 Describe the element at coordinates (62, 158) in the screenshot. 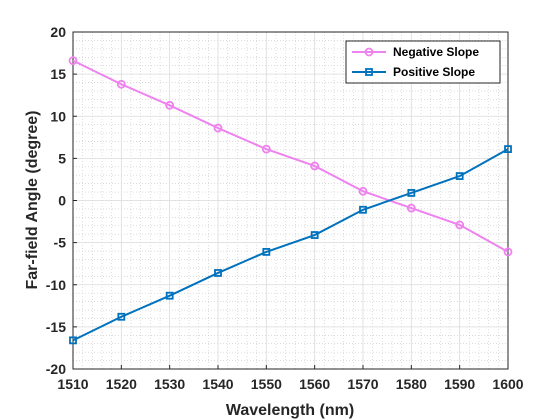

I see `y-tick-label: 5` at that location.